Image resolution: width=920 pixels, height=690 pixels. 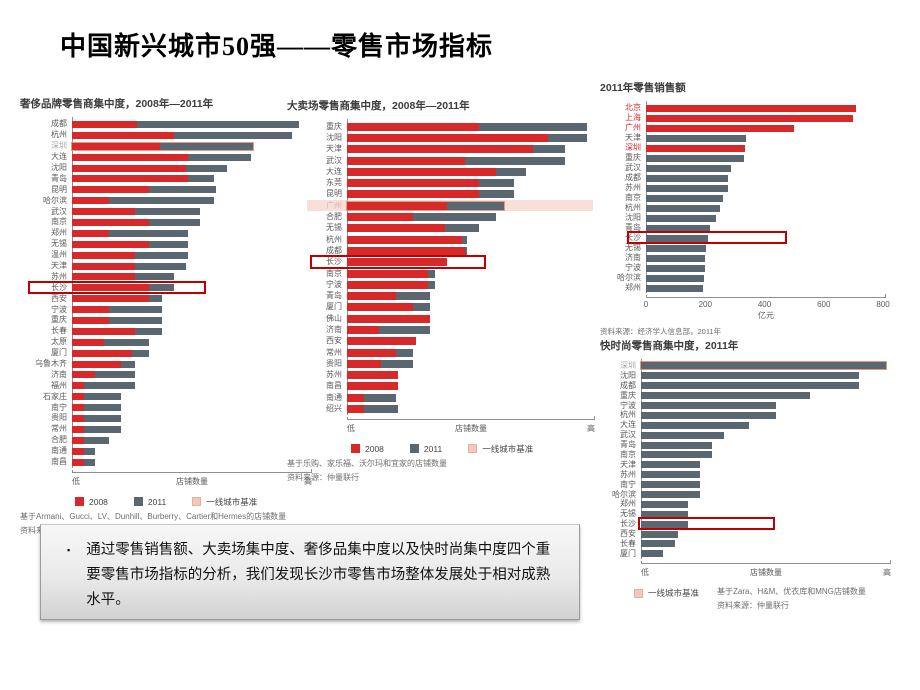 I want to click on chart-row: 哈尔滨, so click(x=752, y=495).